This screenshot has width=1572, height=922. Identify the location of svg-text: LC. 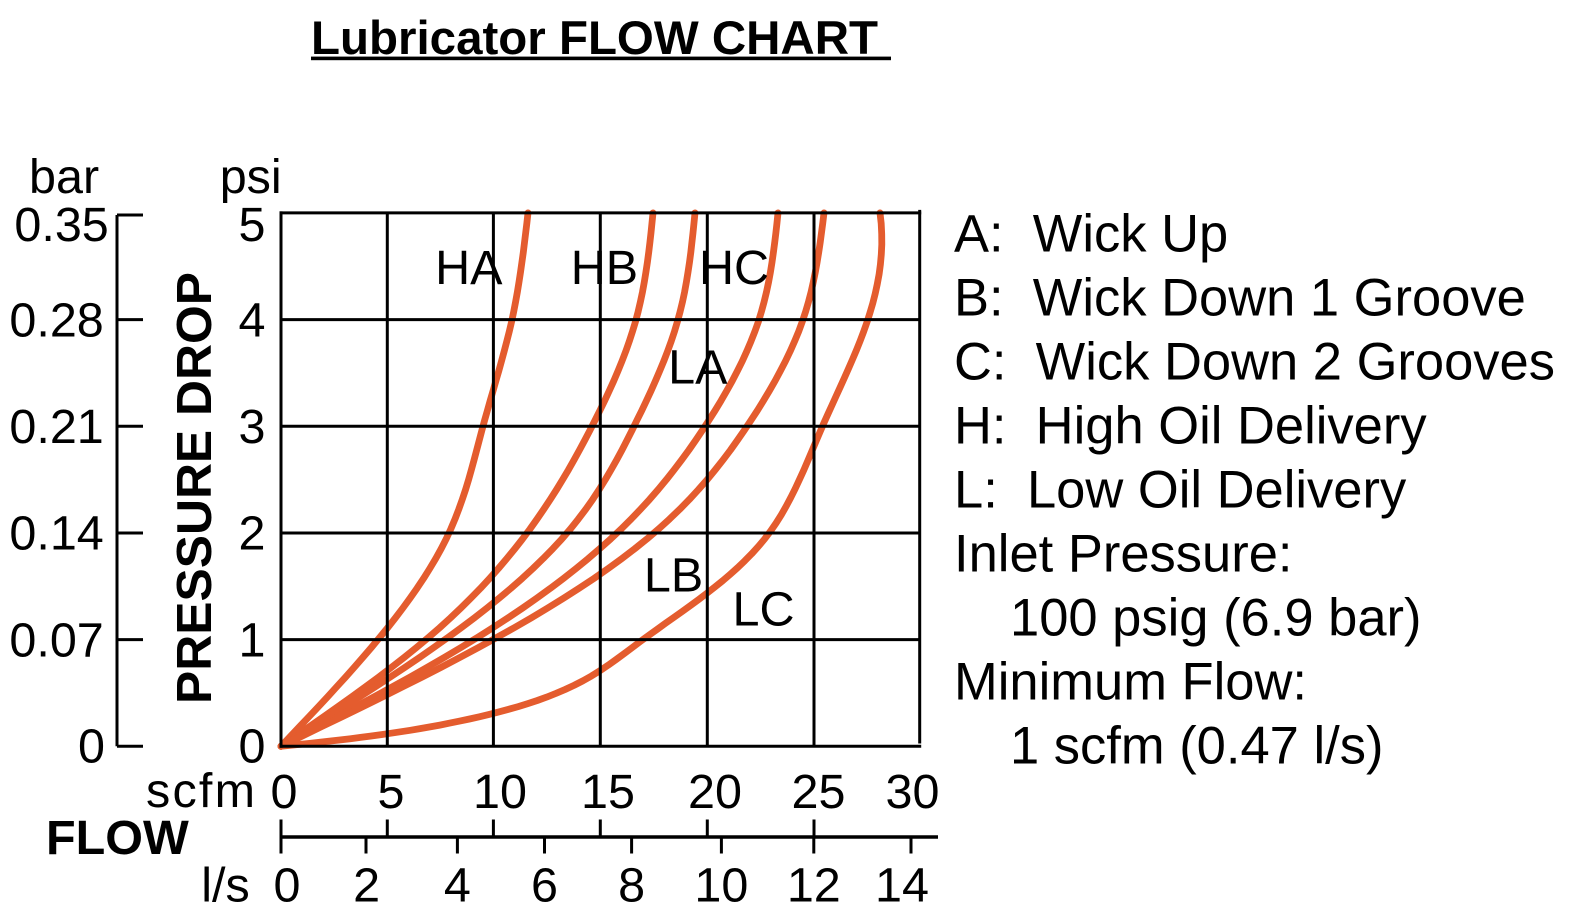
(764, 610).